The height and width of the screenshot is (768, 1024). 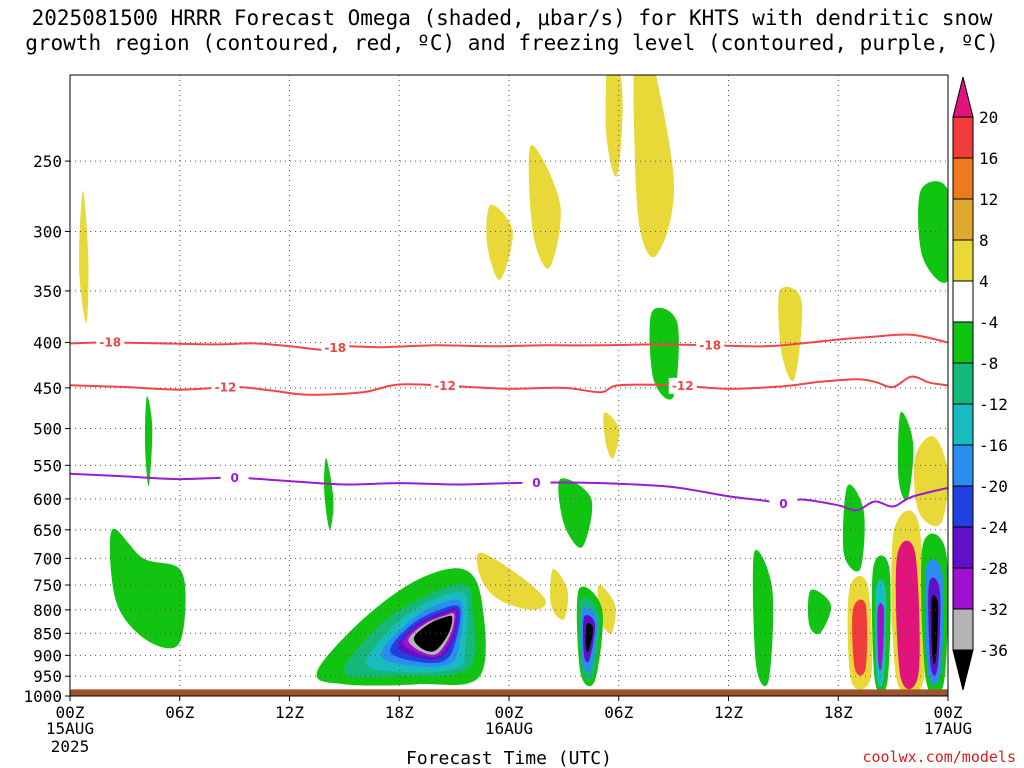 I want to click on y-tick-label-7: 600, so click(x=47, y=499).